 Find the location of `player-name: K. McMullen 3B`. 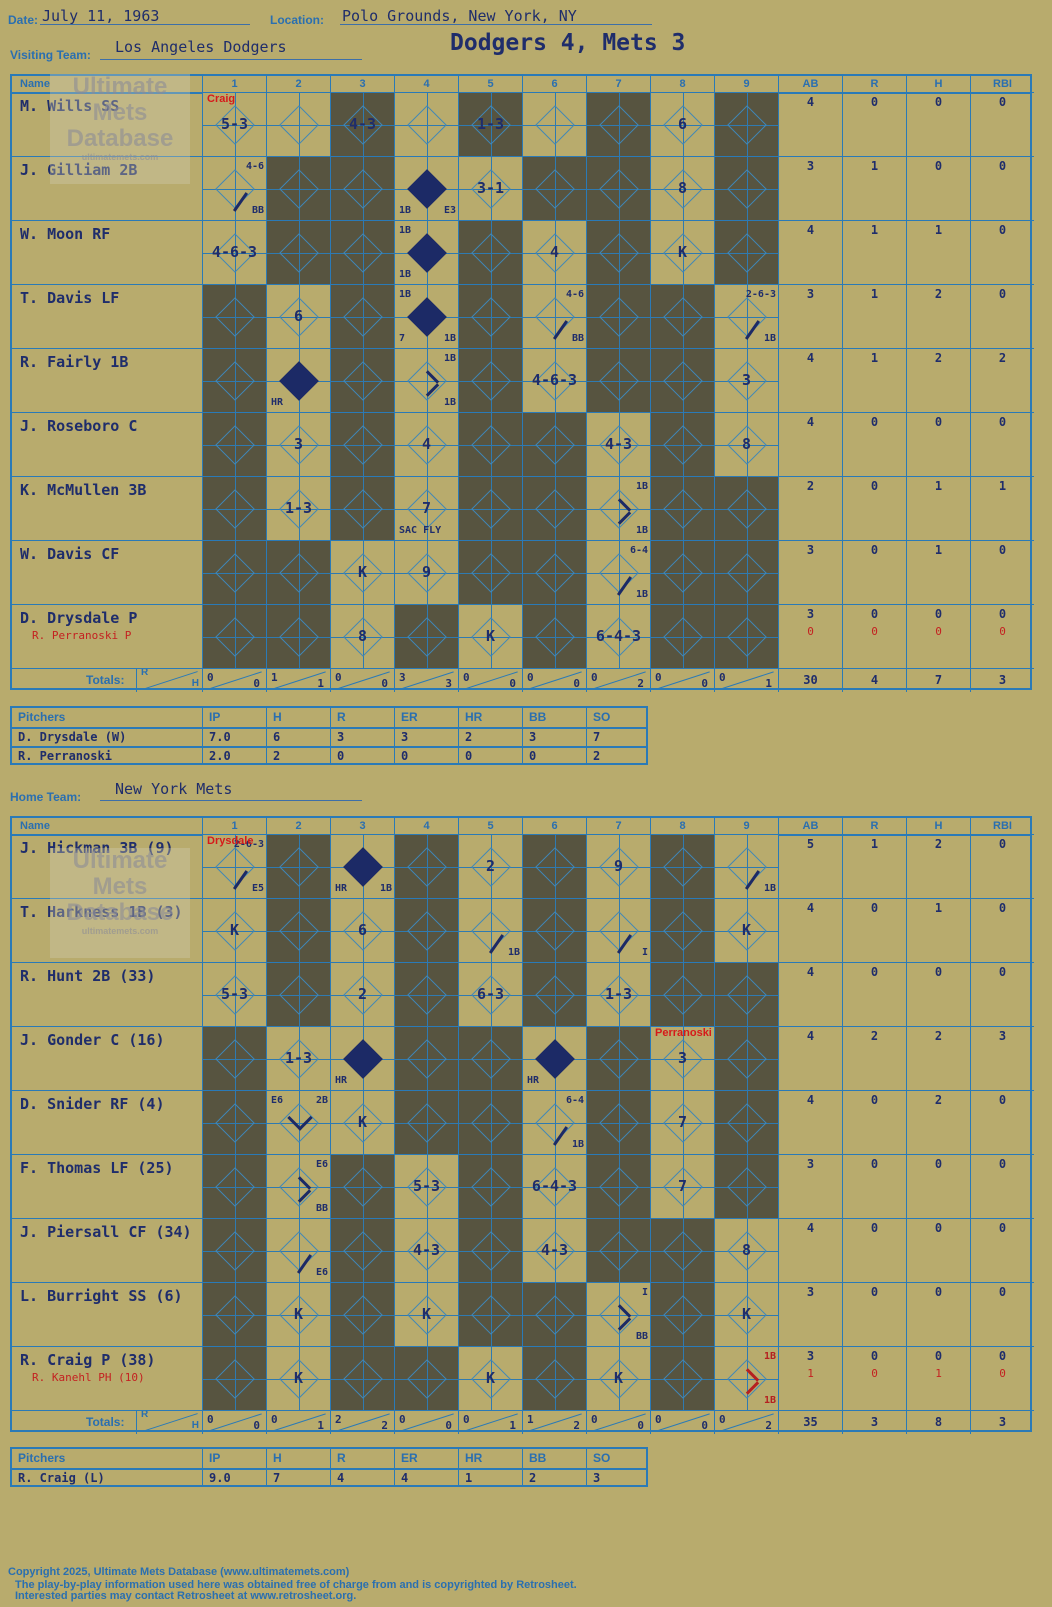

player-name: K. McMullen 3B is located at coordinates (83, 490).